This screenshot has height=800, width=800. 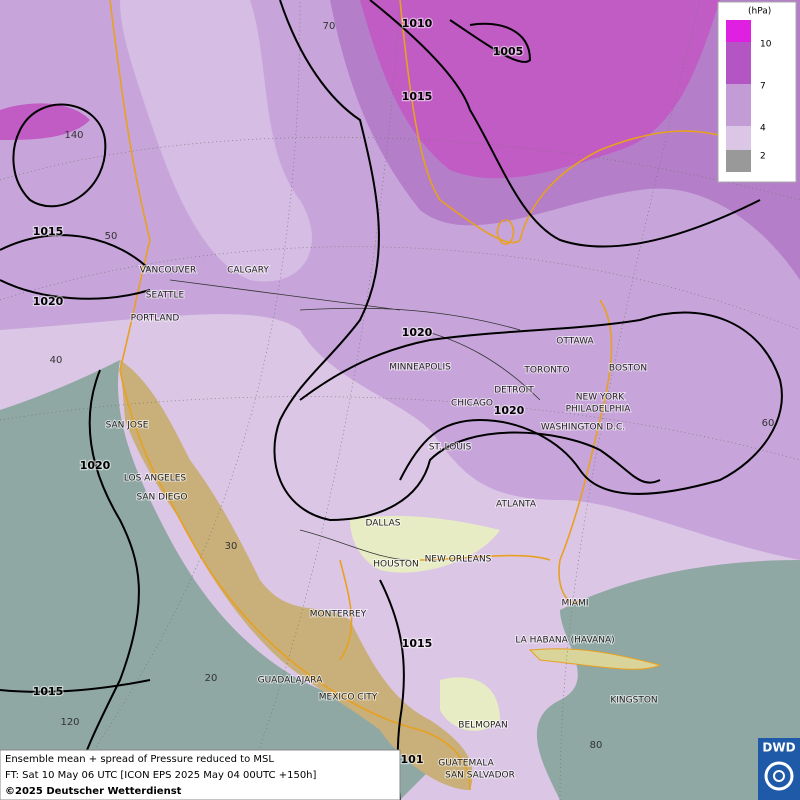 What do you see at coordinates (458, 560) in the screenshot?
I see `city-label: NEW ORLEANS` at bounding box center [458, 560].